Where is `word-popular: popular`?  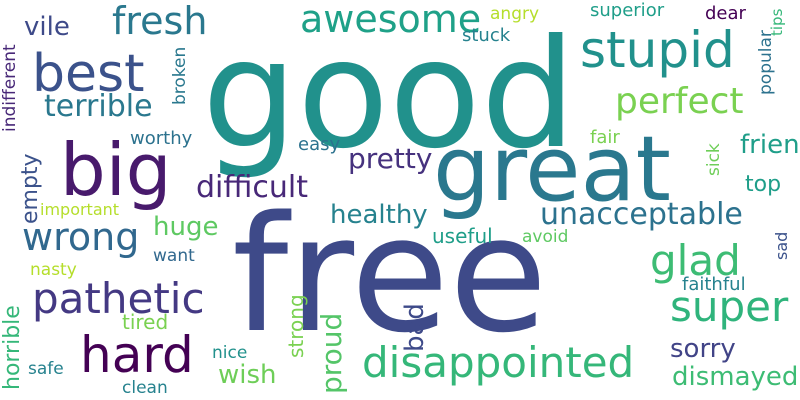 word-popular: popular is located at coordinates (766, 62).